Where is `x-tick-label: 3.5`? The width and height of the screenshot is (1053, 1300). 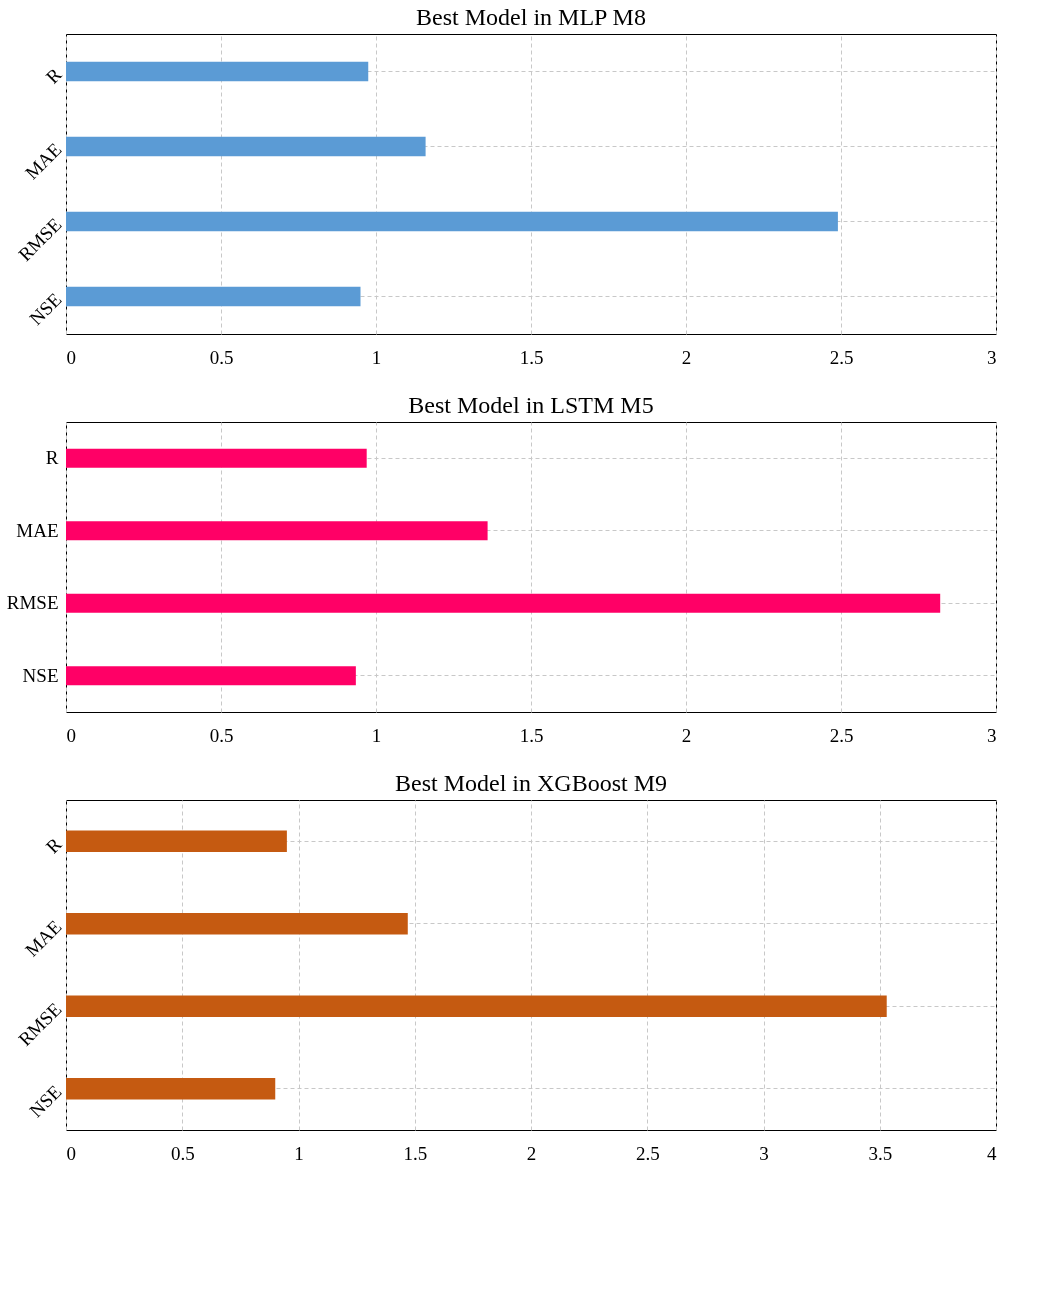 x-tick-label: 3.5 is located at coordinates (880, 1153).